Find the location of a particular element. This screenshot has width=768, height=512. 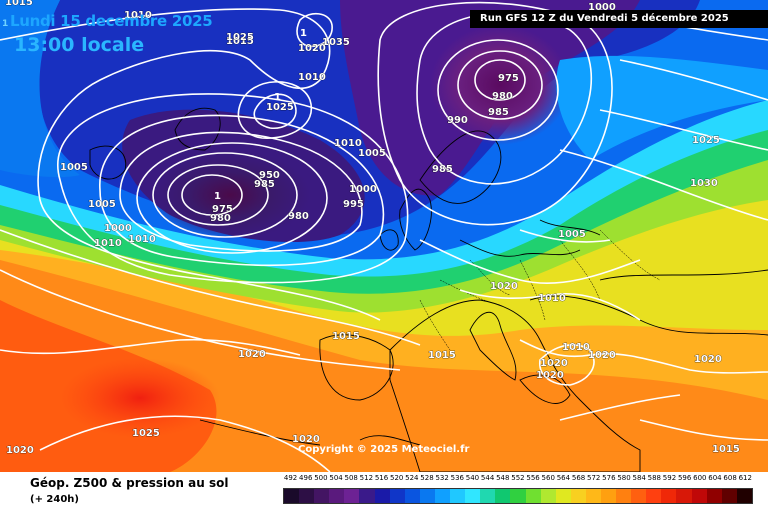

color-scale-label: 540 is located at coordinates (472, 478).